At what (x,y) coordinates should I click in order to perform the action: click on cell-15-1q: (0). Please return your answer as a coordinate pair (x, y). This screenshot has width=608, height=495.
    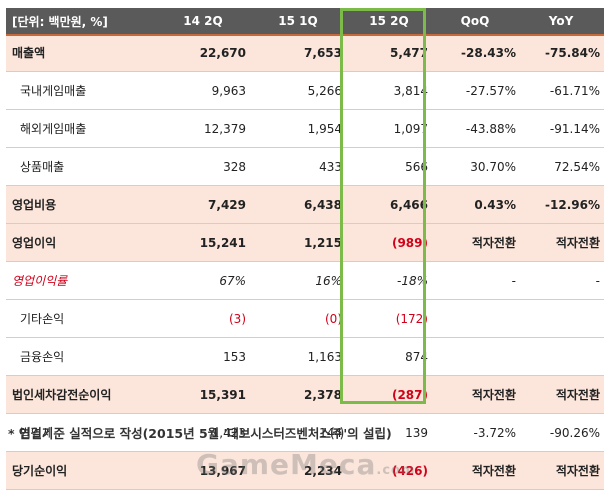
    Looking at the image, I should click on (333, 318).